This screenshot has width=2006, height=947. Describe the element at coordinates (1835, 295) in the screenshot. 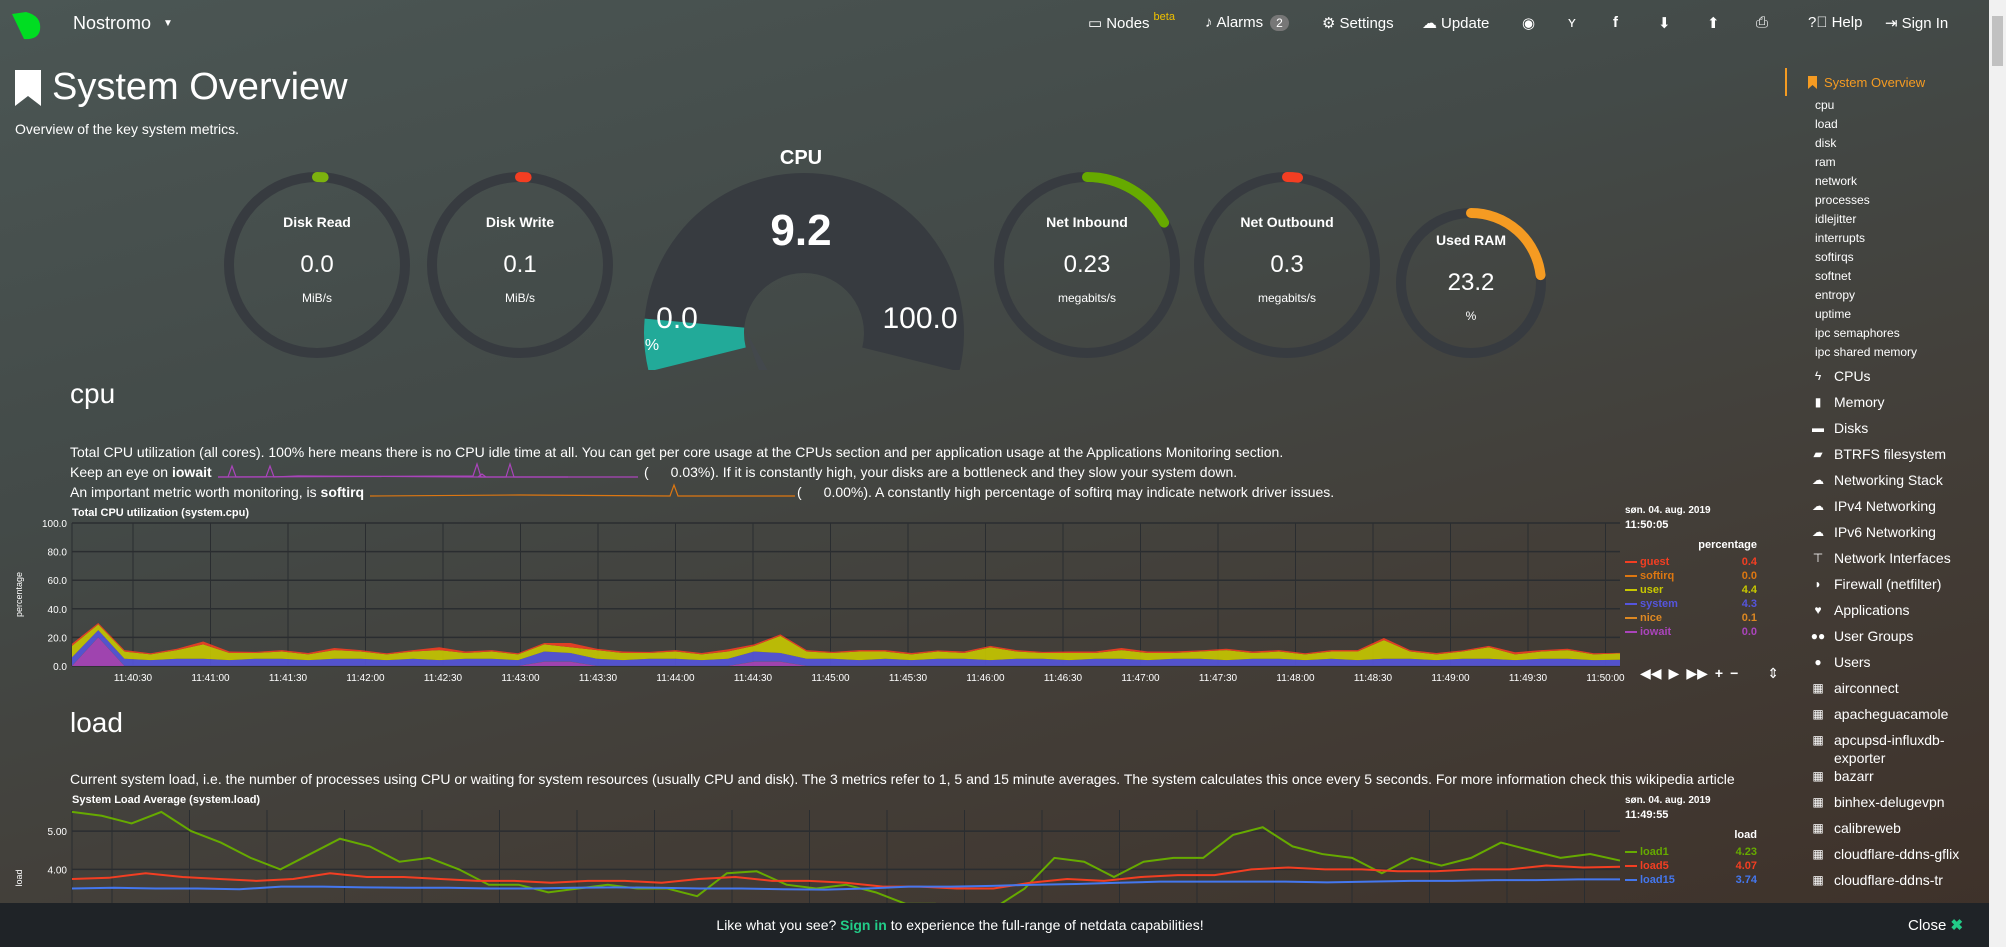

I see `sidebar-subitem-entropy: entropy` at that location.